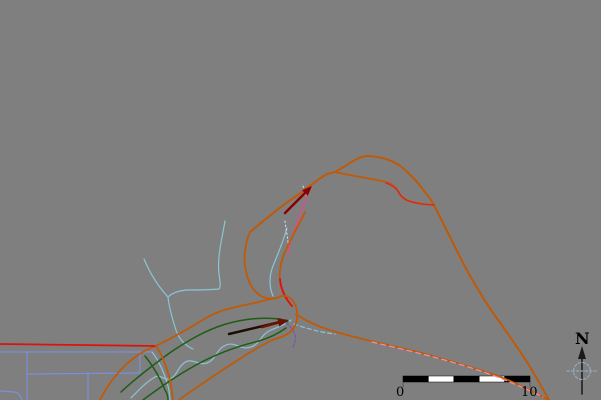 The image size is (601, 400). Describe the element at coordinates (296, 201) in the screenshot. I see `location-arrow-ne-shaft` at that location.